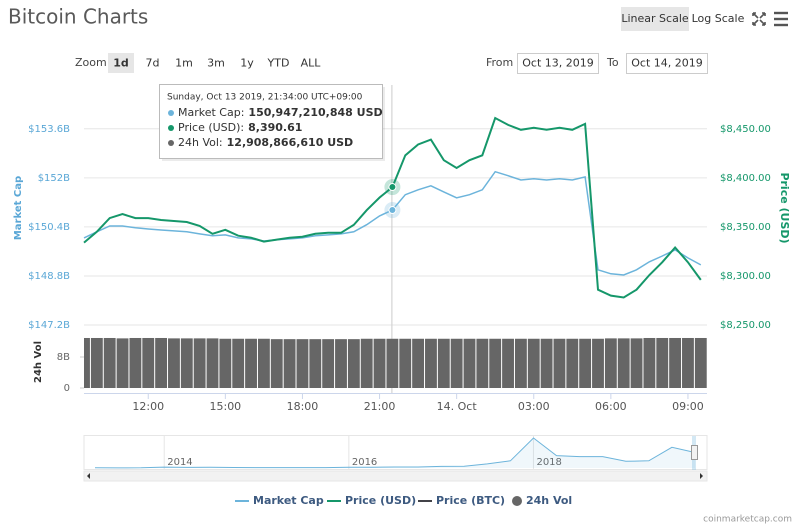 The image size is (800, 527). I want to click on navigator-handle, so click(694, 452).